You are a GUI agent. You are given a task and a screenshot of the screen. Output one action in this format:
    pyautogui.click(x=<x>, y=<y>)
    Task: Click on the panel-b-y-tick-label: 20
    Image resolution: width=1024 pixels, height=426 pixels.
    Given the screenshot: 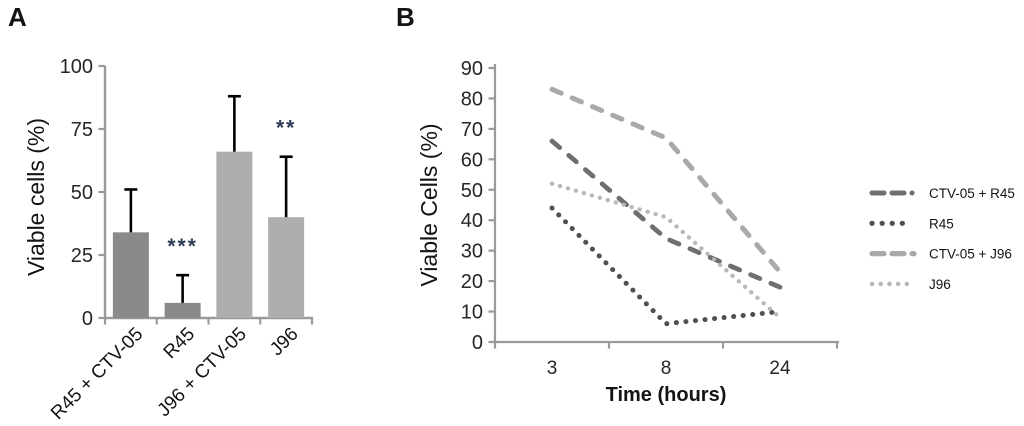 What is the action you would take?
    pyautogui.click(x=472, y=282)
    